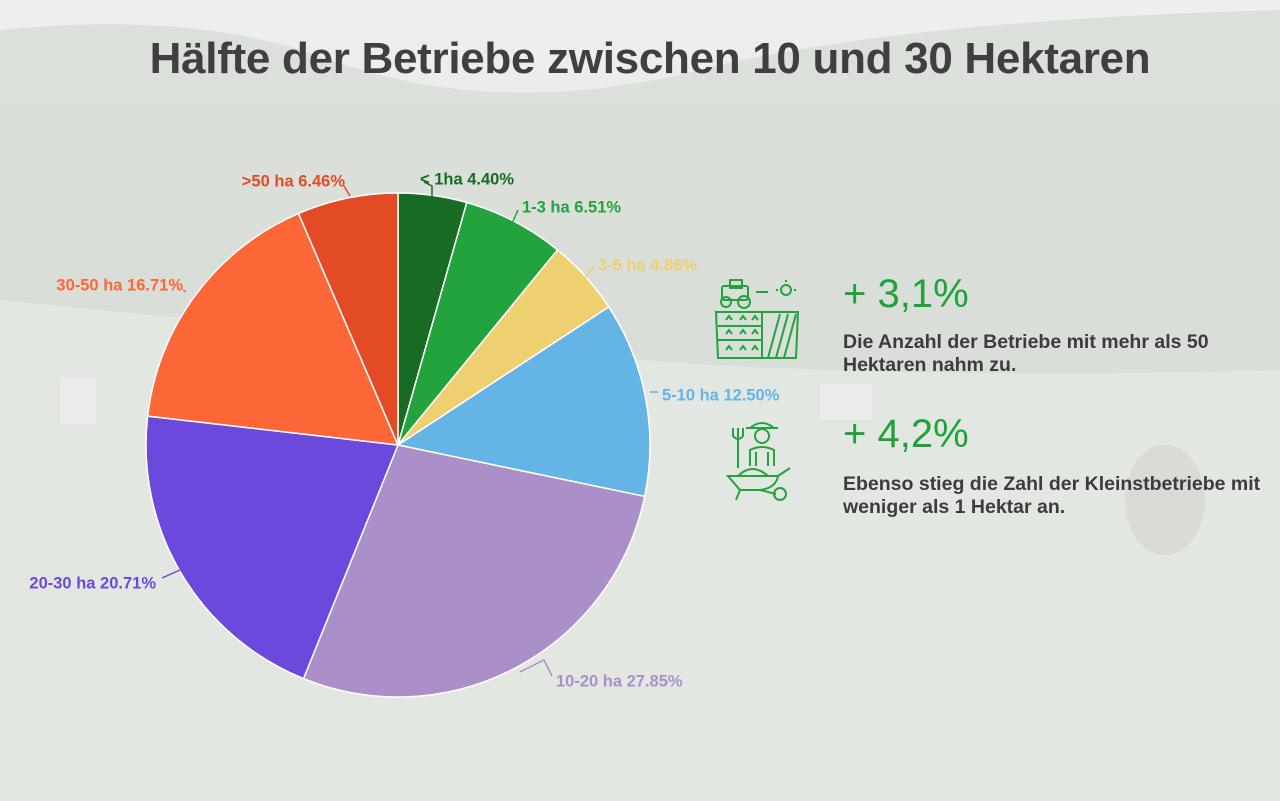  What do you see at coordinates (294, 181) in the screenshot?
I see `slice-data-label: >50 ha 6.46%` at bounding box center [294, 181].